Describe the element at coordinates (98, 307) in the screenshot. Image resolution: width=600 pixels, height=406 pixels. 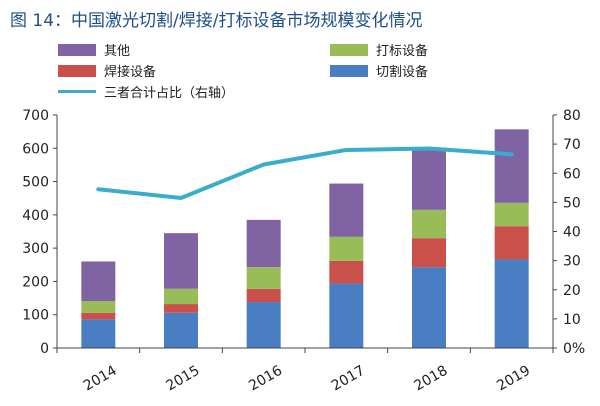
I see `bar-打标设备-2014` at that location.